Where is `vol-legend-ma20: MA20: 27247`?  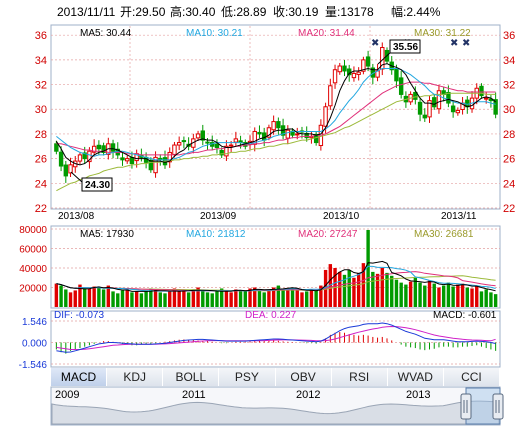 vol-legend-ma20: MA20: 27247 is located at coordinates (328, 234).